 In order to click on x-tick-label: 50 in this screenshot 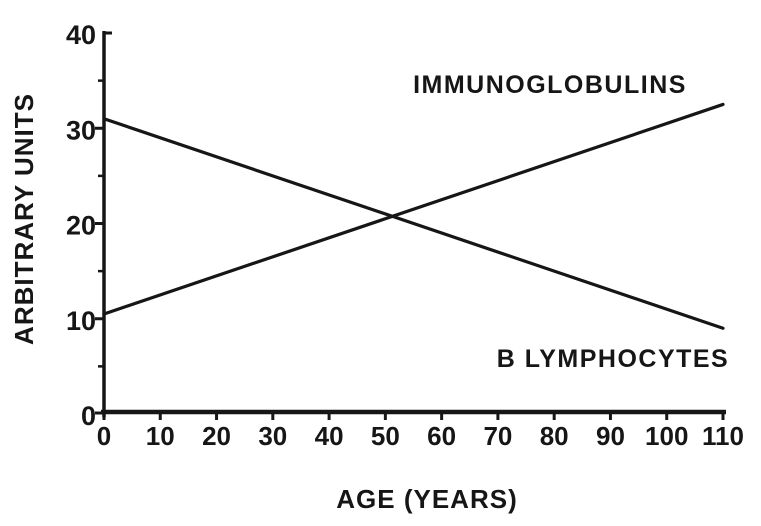, I will do `click(385, 436)`.